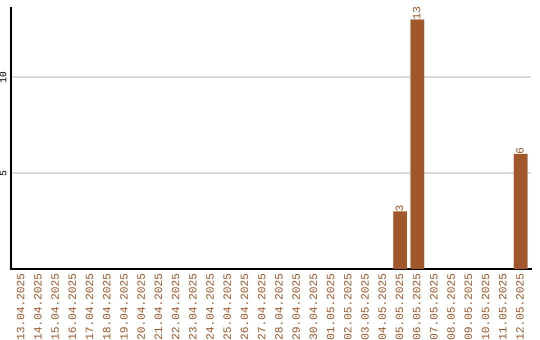 The height and width of the screenshot is (340, 540). I want to click on x-tick-label: 27.04.2025, so click(262, 307).